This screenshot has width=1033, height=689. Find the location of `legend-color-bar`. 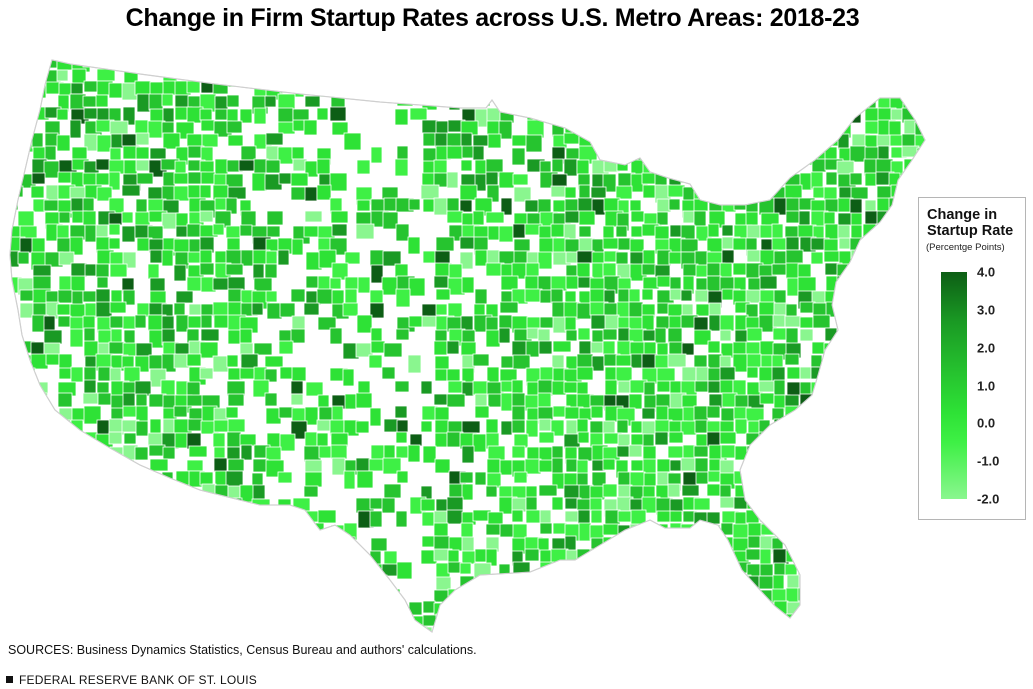

legend-color-bar is located at coordinates (954, 385).